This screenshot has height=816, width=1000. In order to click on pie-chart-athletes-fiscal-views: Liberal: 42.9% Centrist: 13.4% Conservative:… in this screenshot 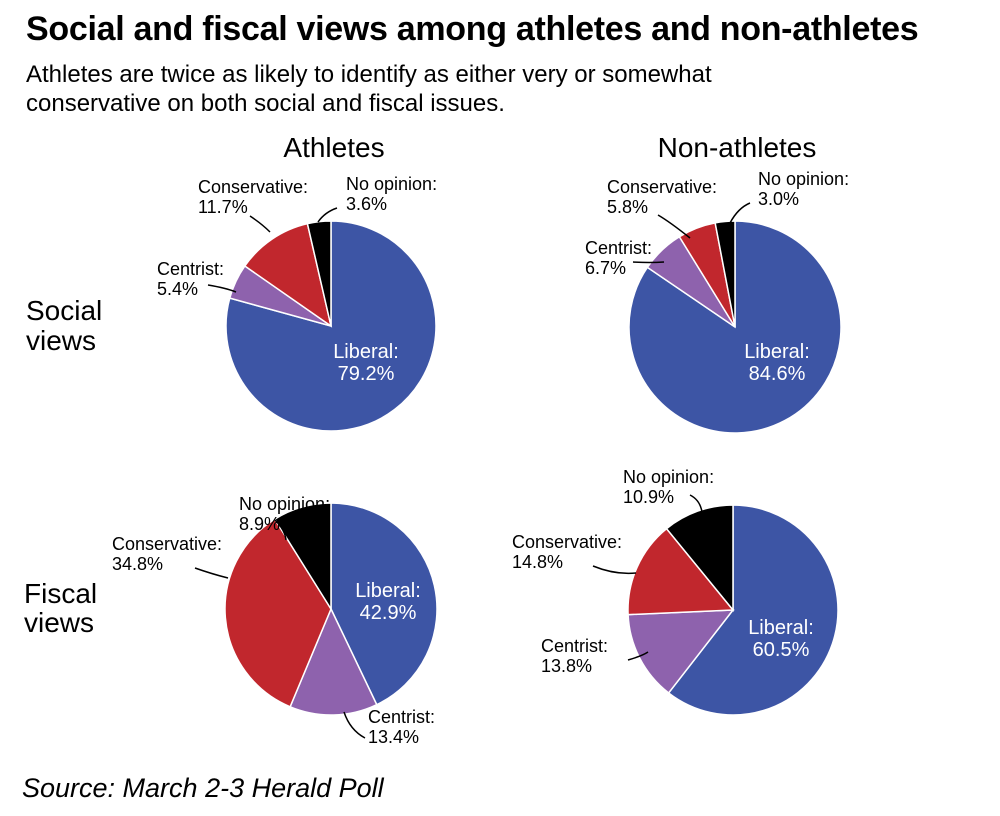, I will do `click(275, 620)`.